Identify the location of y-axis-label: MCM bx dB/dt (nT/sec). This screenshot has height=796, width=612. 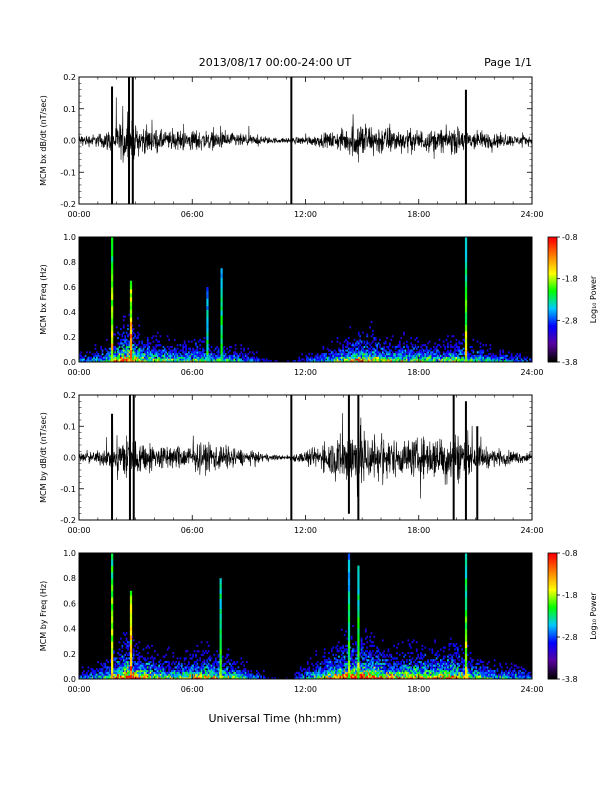
(43, 140).